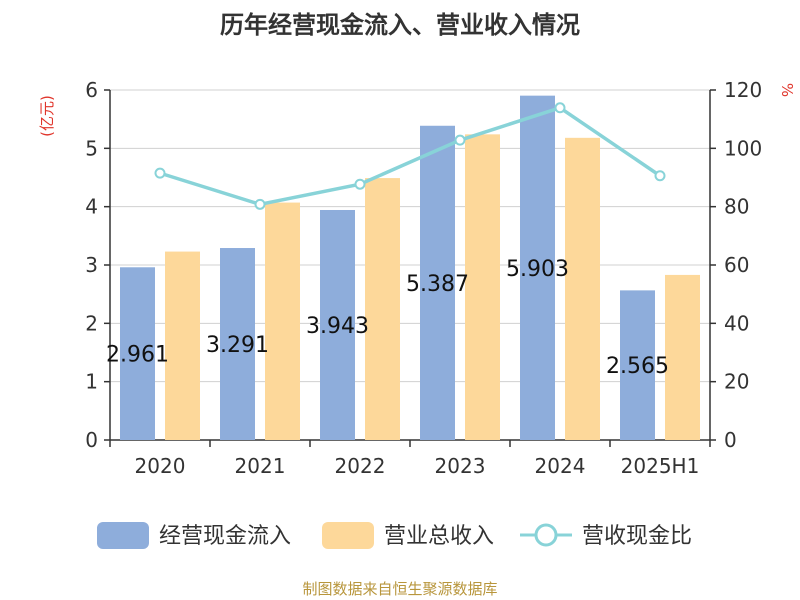 This screenshot has width=800, height=600. I want to click on source-note: 制图数据来自恒生聚源数据库, so click(399, 589).